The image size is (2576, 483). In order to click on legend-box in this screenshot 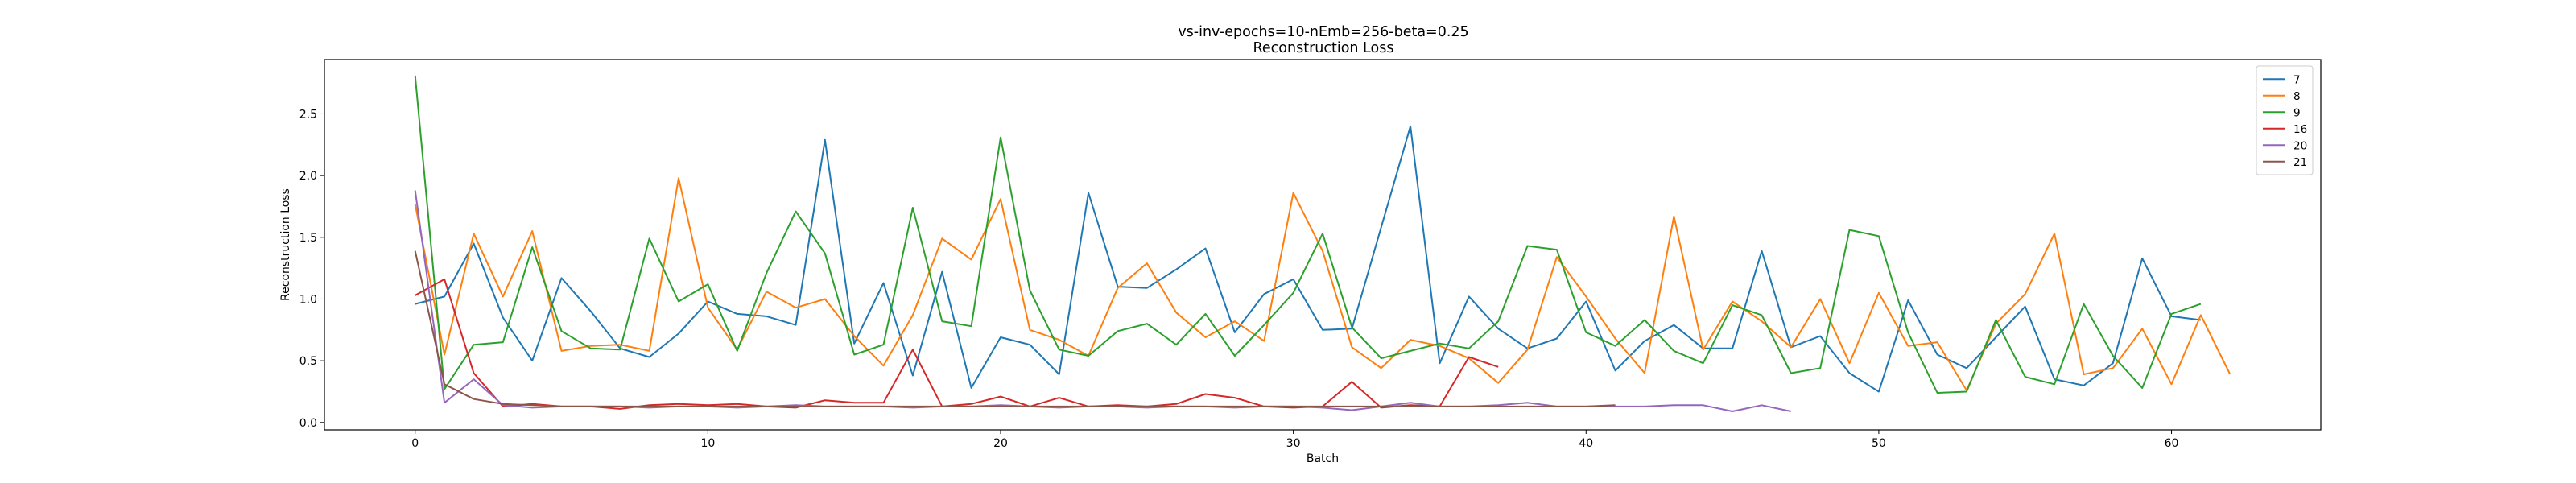, I will do `click(2285, 120)`.